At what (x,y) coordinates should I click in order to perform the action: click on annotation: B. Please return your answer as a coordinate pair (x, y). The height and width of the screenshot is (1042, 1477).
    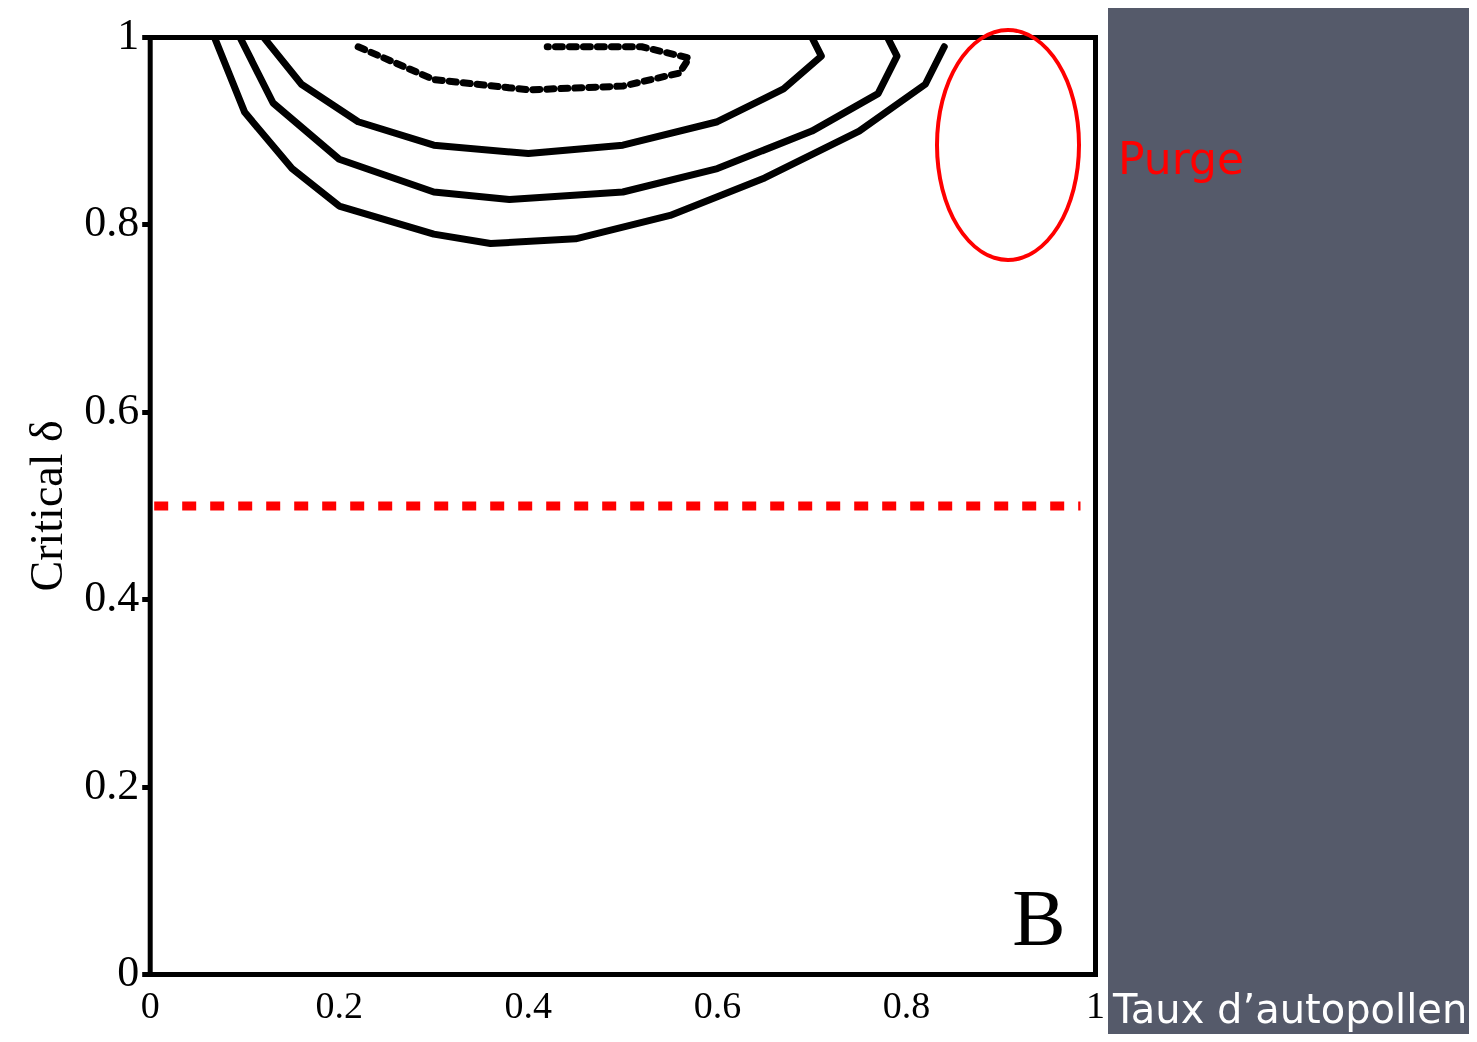
    Looking at the image, I should click on (1039, 918).